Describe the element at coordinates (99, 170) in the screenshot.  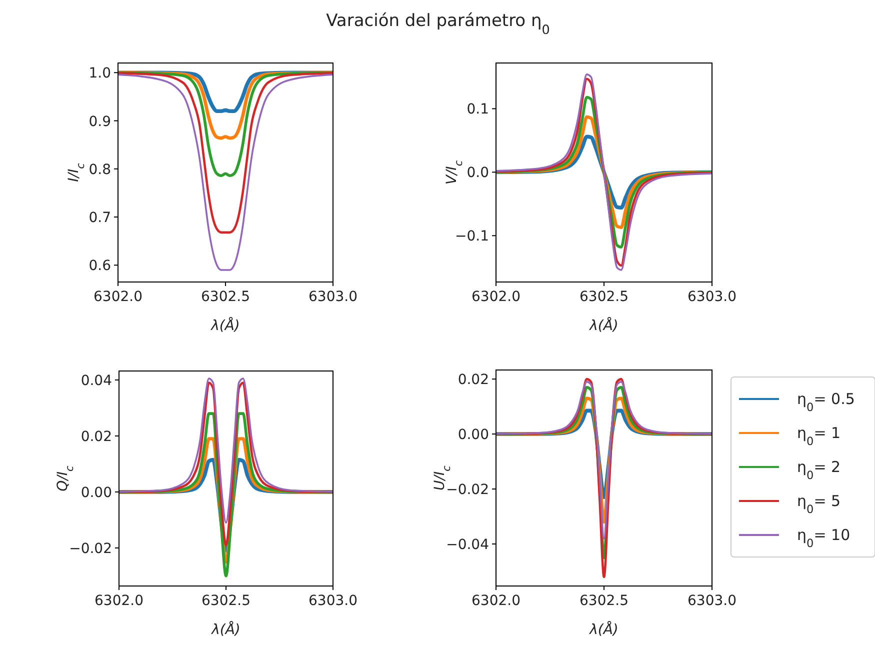
I see `y-tick-label: 0.8` at that location.